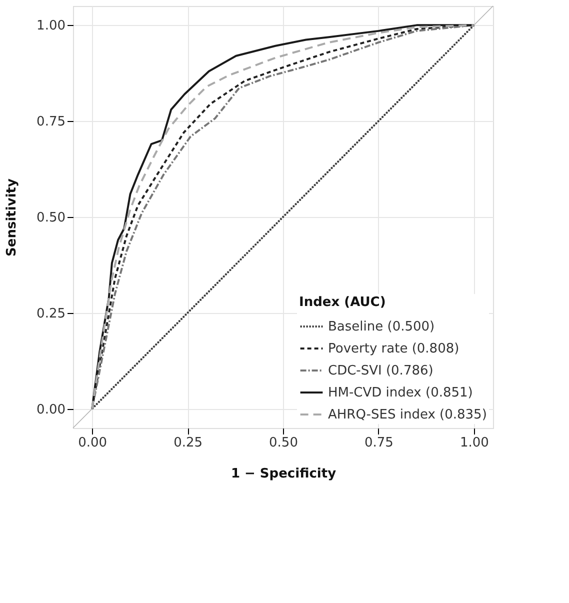 The width and height of the screenshot is (569, 603). What do you see at coordinates (51, 314) in the screenshot?
I see `y-tick-label: 0.25` at bounding box center [51, 314].